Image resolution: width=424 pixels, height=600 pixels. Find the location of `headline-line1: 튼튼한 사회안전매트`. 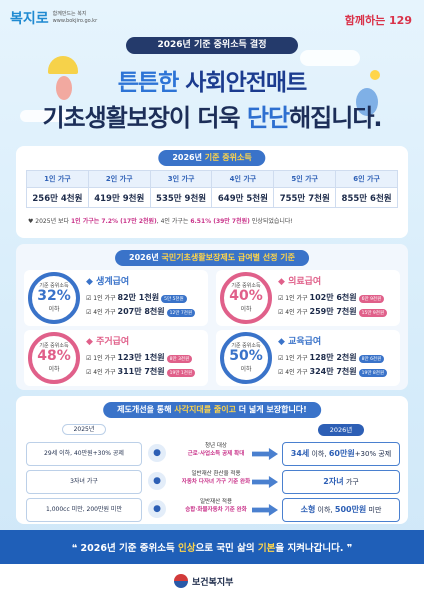

headline-line1: 튼튼한 사회안전매트 is located at coordinates (212, 83).